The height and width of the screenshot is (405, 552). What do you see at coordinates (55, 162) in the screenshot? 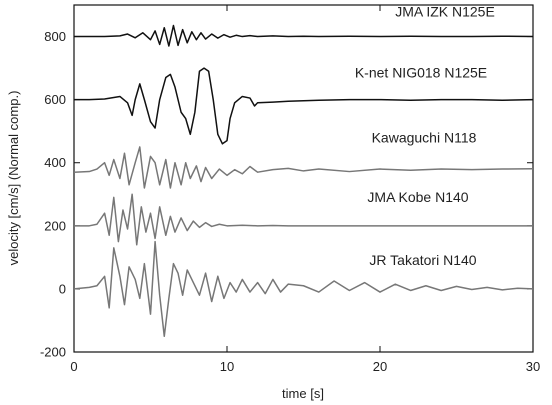
I see `y-tick-label: 400` at bounding box center [55, 162].